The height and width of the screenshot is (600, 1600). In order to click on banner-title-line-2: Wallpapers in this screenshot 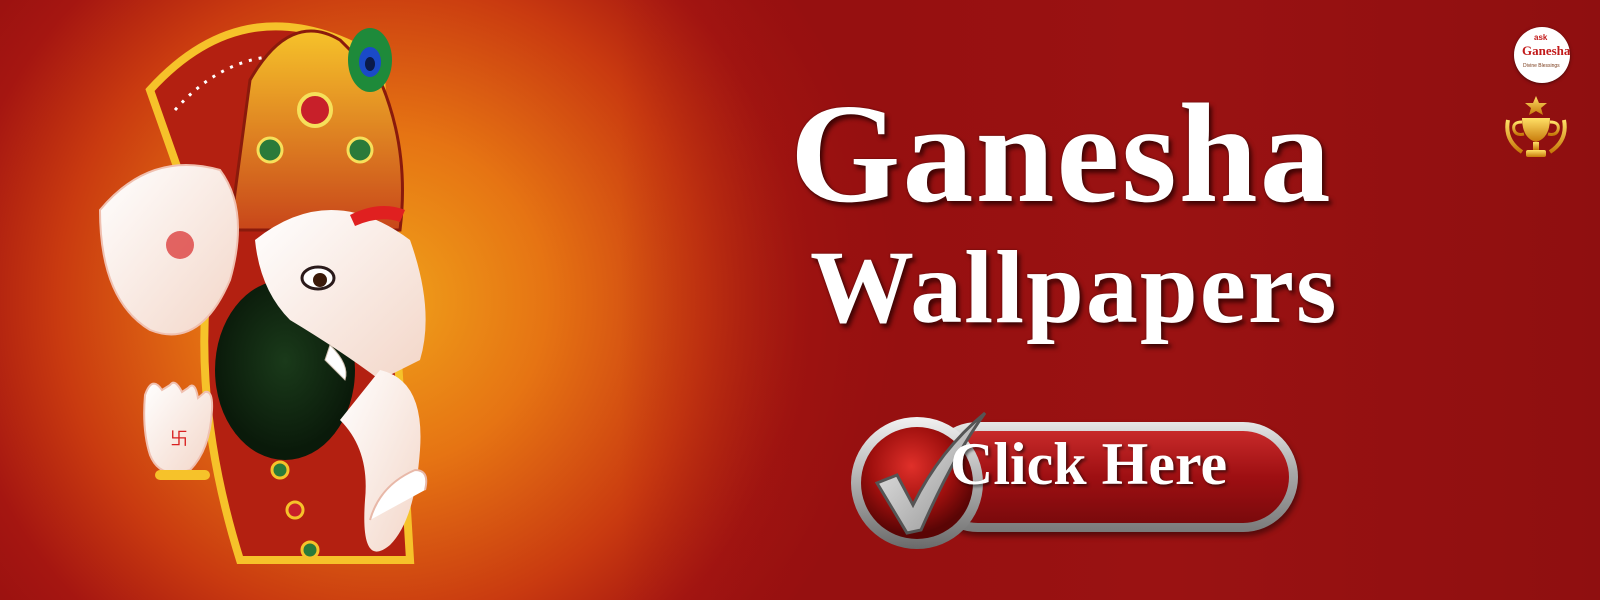, I will do `click(1074, 287)`.